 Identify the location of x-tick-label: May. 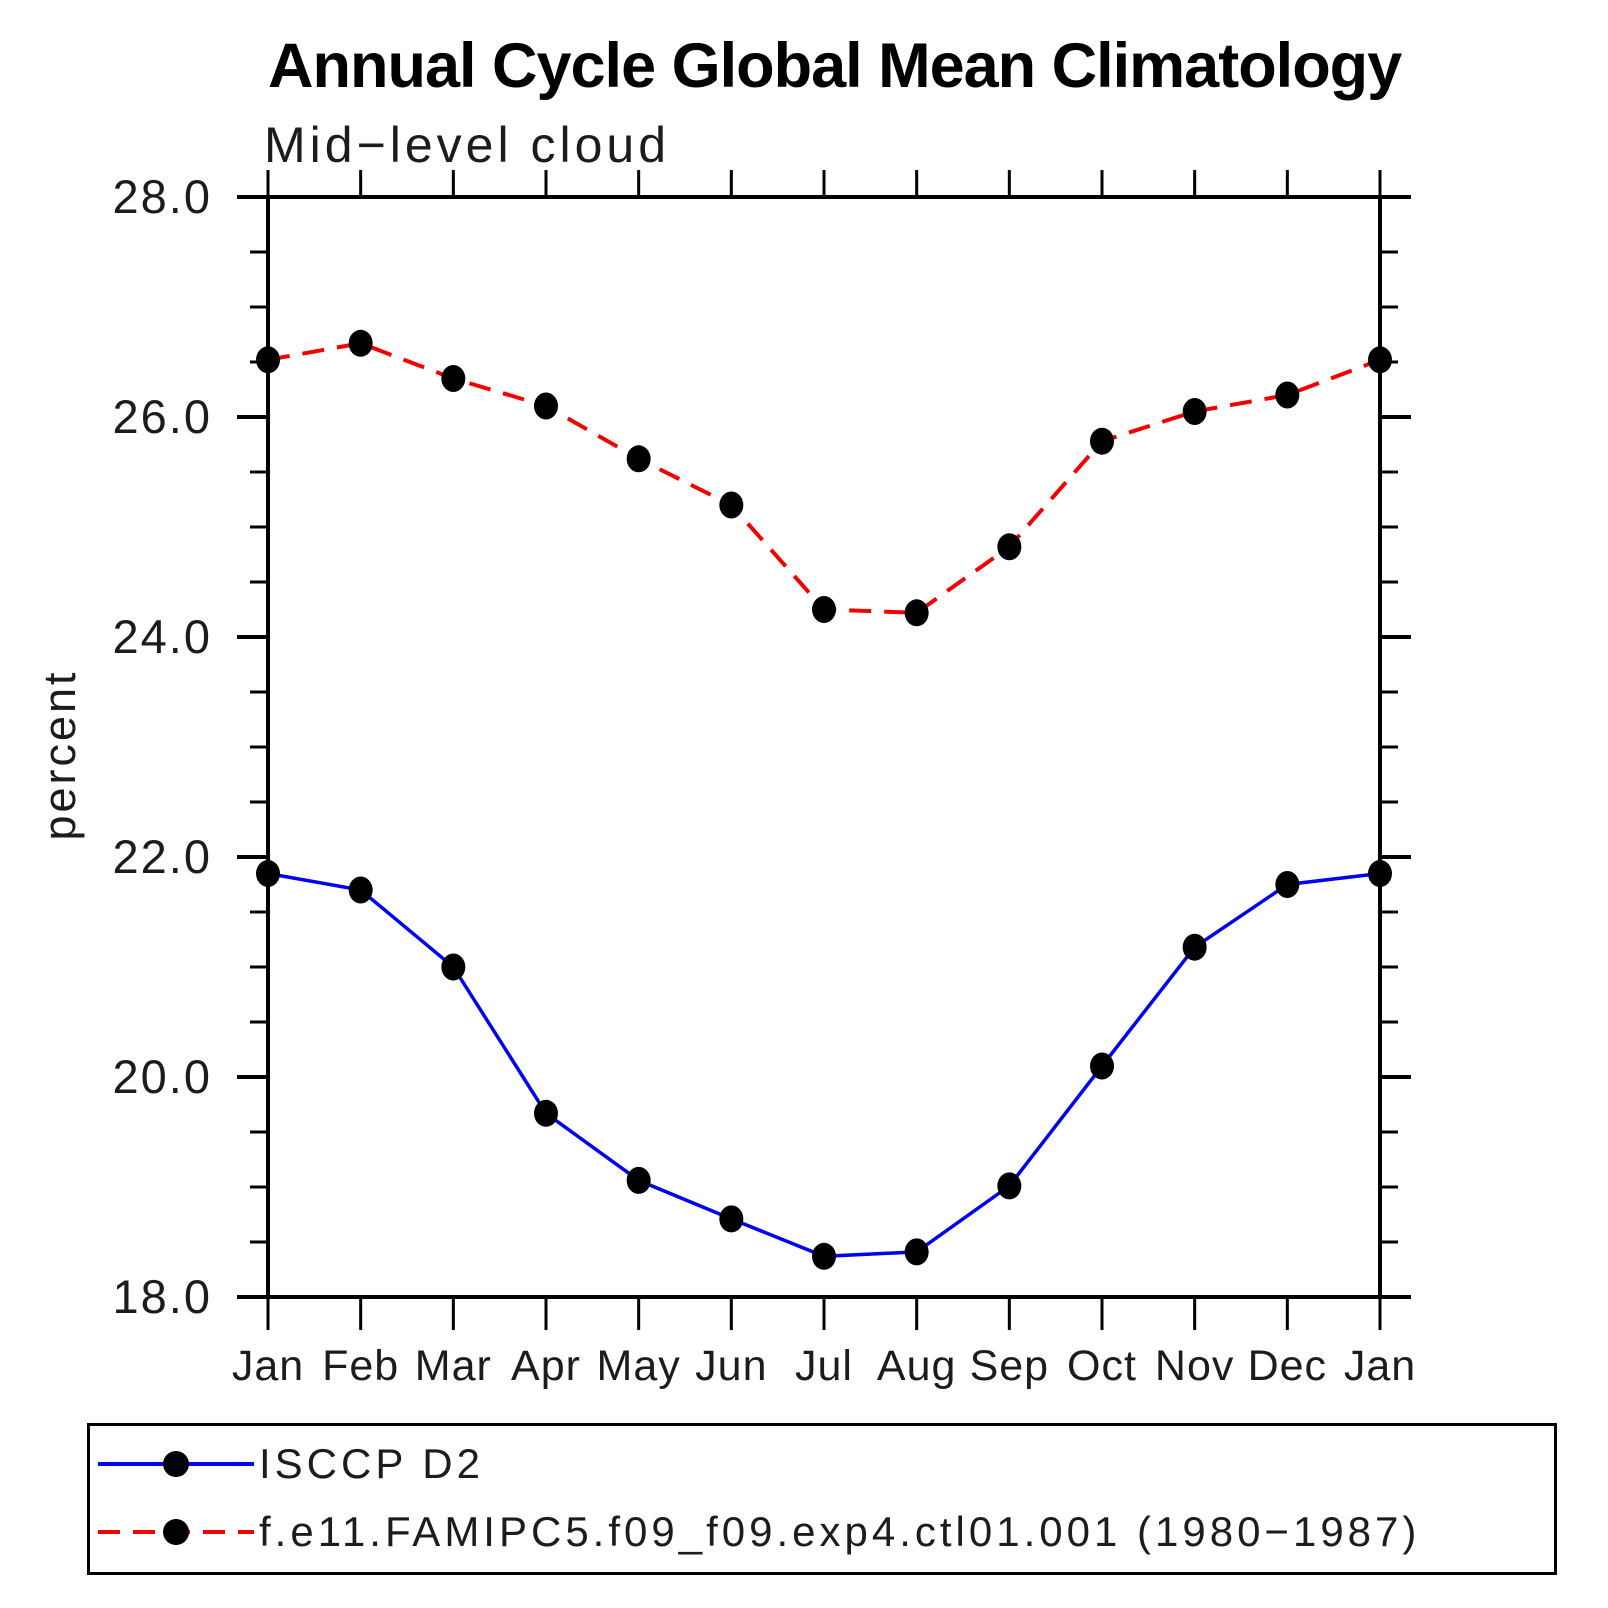
(639, 1366).